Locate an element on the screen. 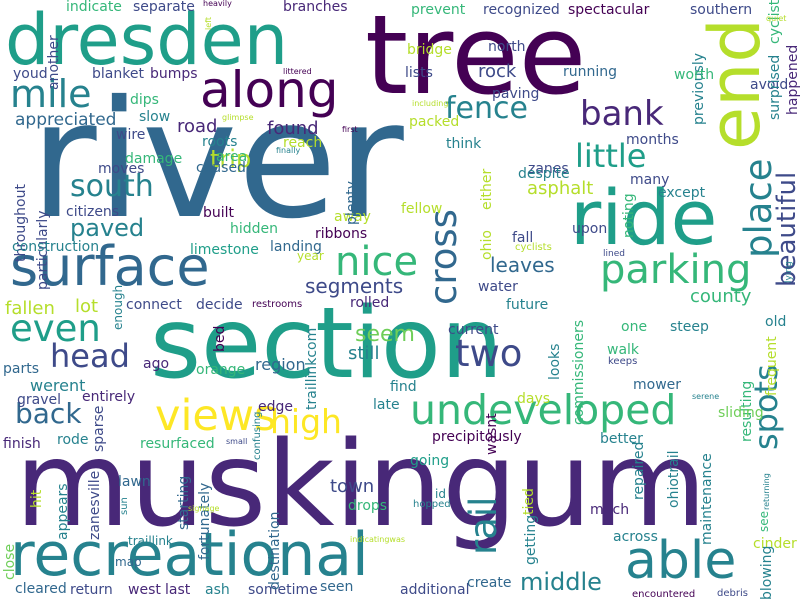 The height and width of the screenshot is (600, 800). word: cleared is located at coordinates (41, 589).